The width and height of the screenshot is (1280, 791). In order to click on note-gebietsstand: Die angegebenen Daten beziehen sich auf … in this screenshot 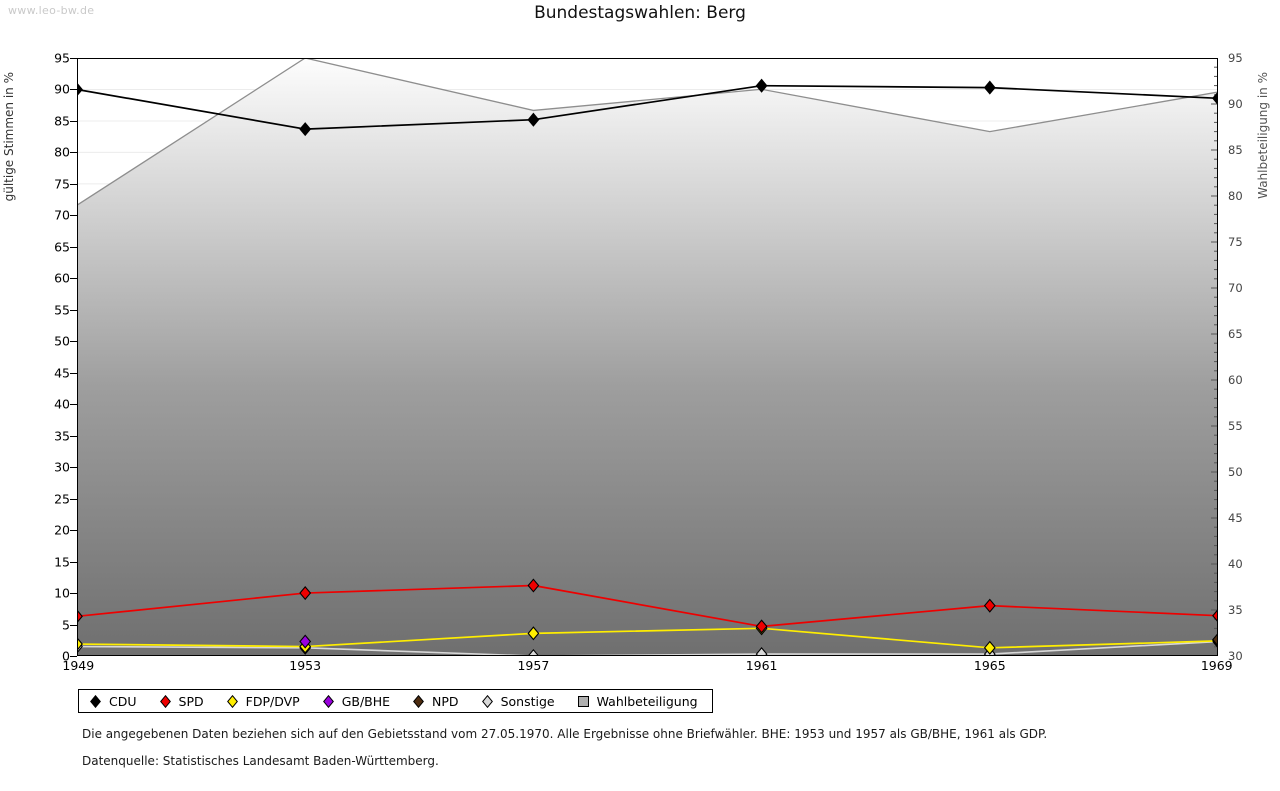, I will do `click(565, 734)`.